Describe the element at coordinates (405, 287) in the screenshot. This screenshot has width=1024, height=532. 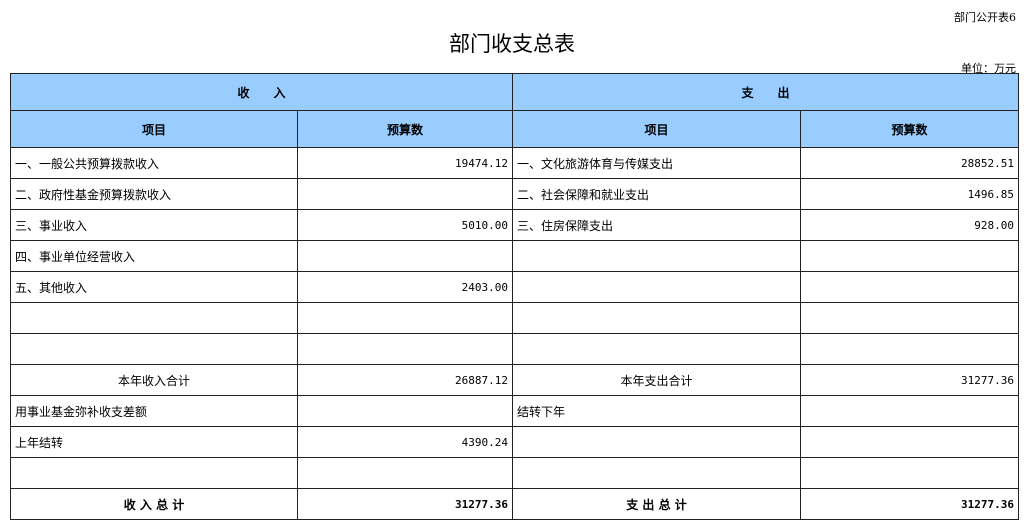
I see `income-value: 2403.00` at that location.